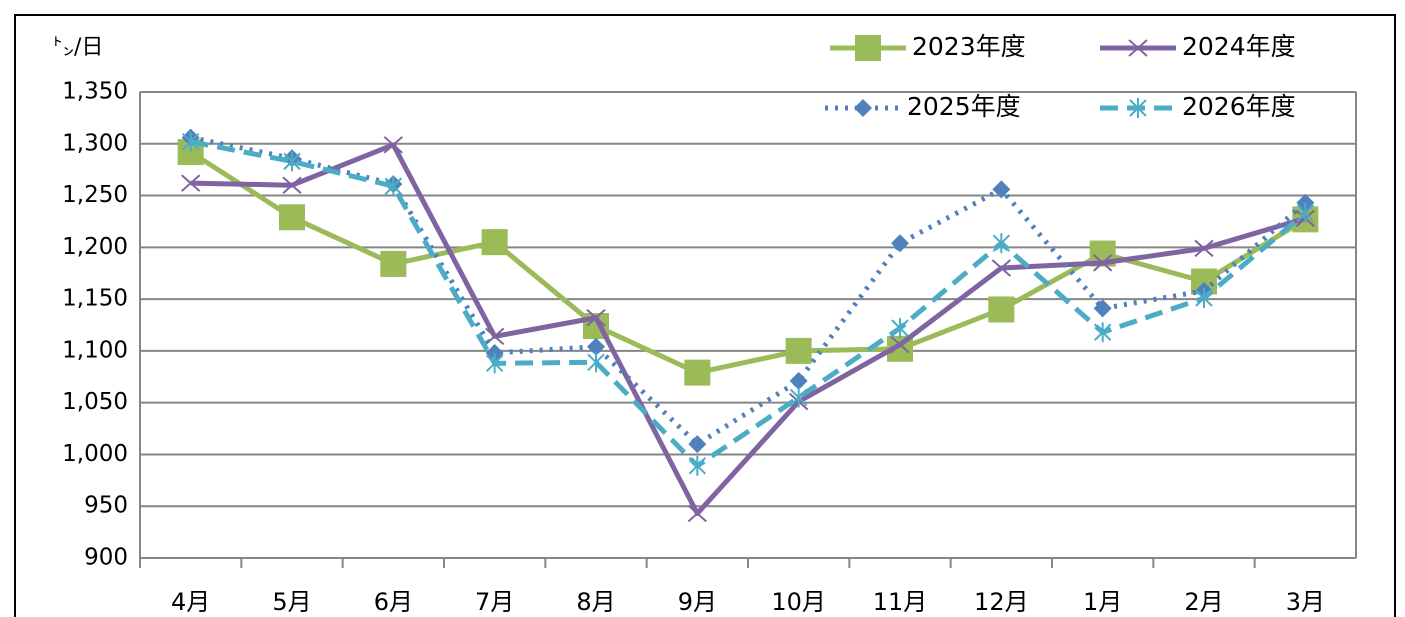 The height and width of the screenshot is (617, 1405). What do you see at coordinates (95, 402) in the screenshot?
I see `y-tick-label: 1,050` at bounding box center [95, 402].